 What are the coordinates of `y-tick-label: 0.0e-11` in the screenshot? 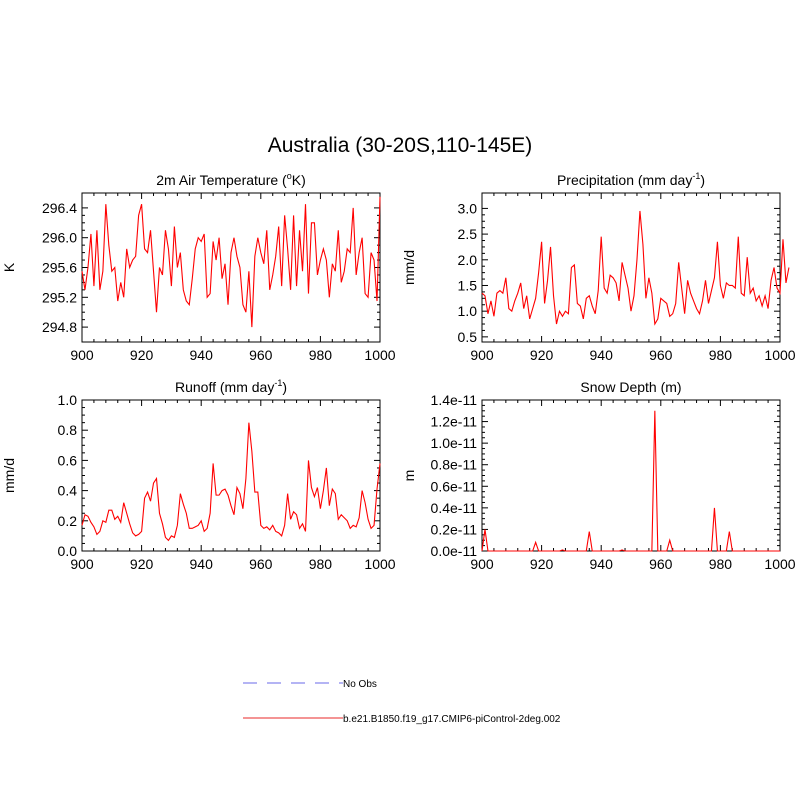 It's located at (454, 551).